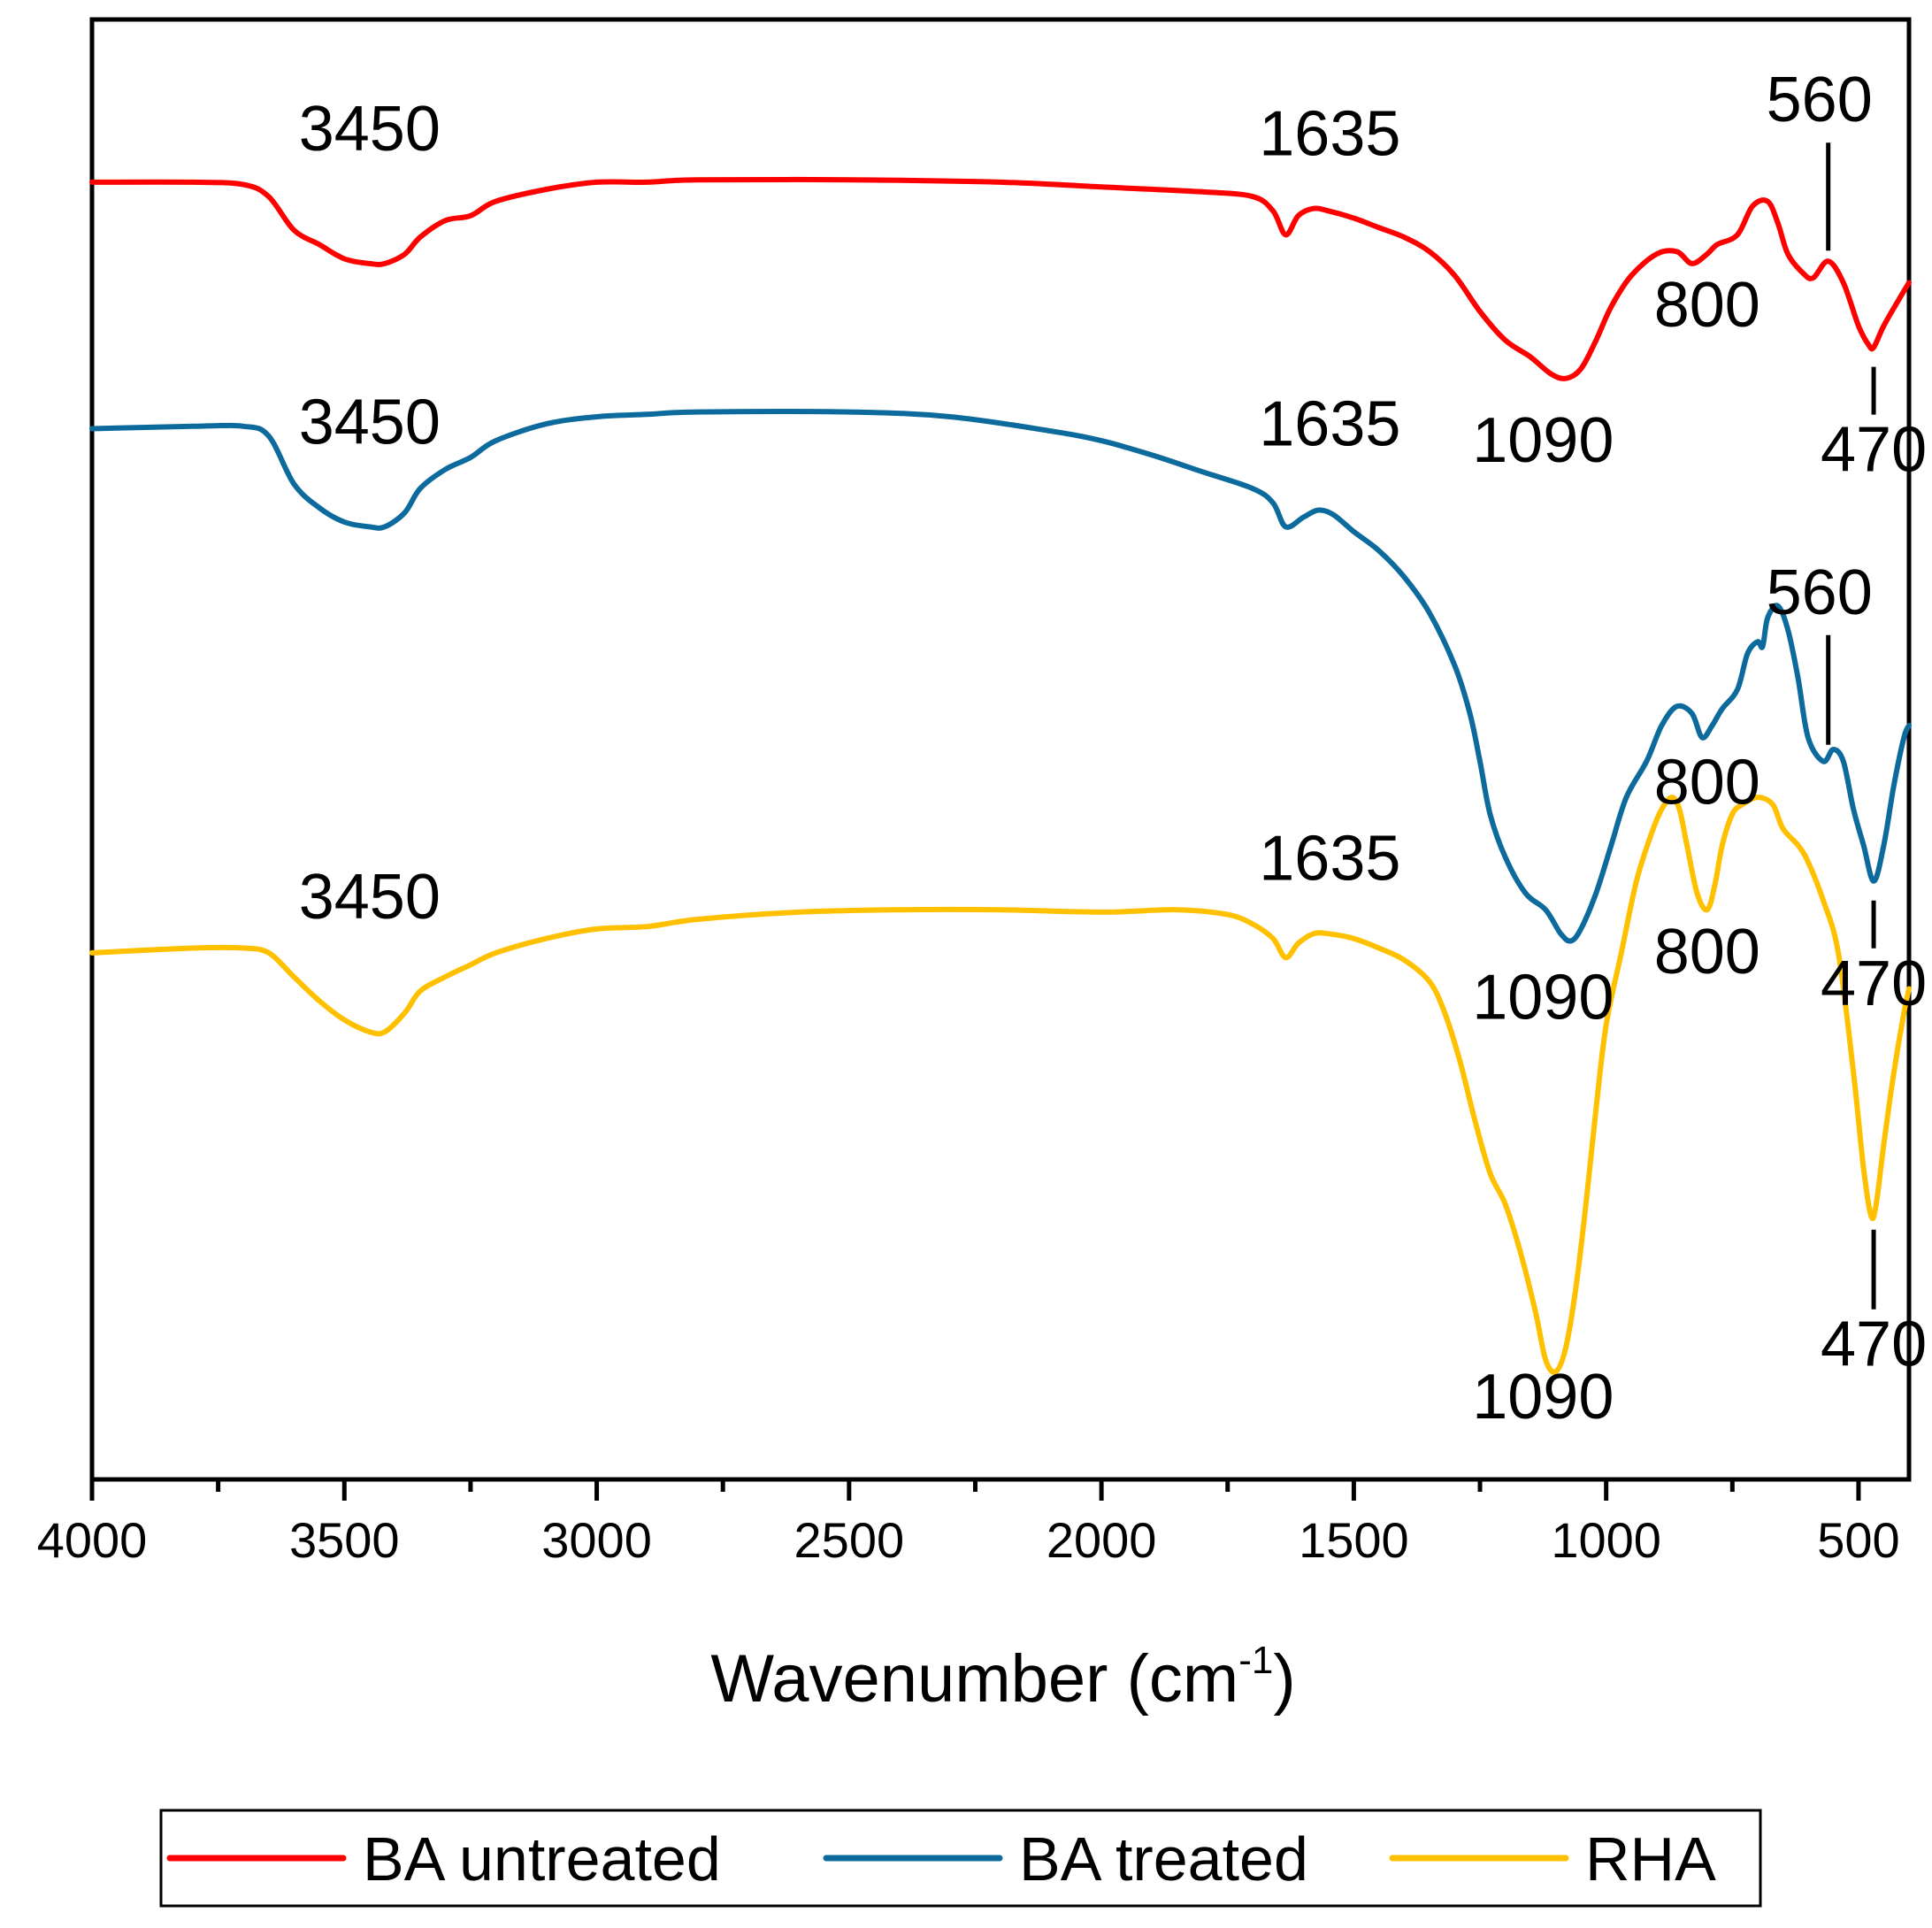 Image resolution: width=1932 pixels, height=1928 pixels. What do you see at coordinates (1255, 1660) in the screenshot?
I see `x-axis-title-superscript: -1` at bounding box center [1255, 1660].